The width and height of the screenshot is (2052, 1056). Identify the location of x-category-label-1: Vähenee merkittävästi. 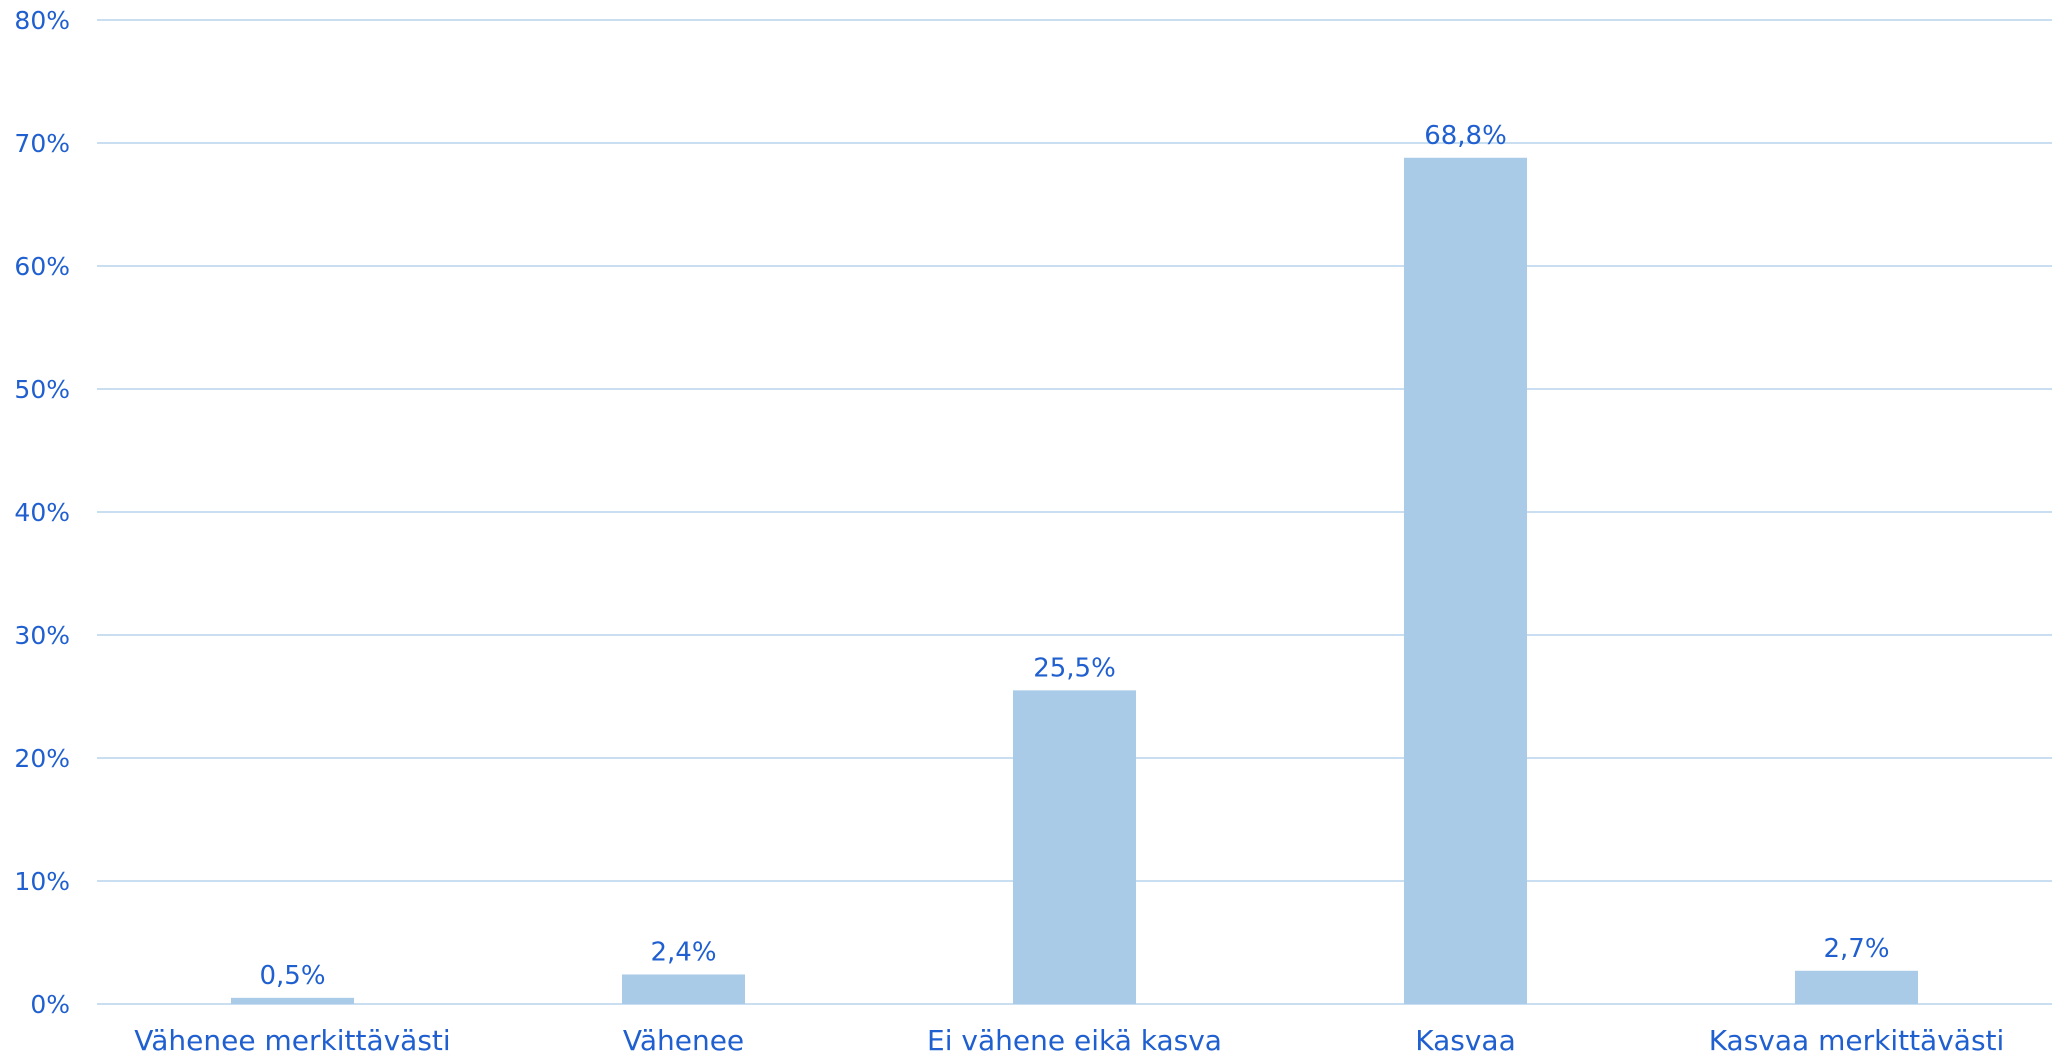
(292, 1040).